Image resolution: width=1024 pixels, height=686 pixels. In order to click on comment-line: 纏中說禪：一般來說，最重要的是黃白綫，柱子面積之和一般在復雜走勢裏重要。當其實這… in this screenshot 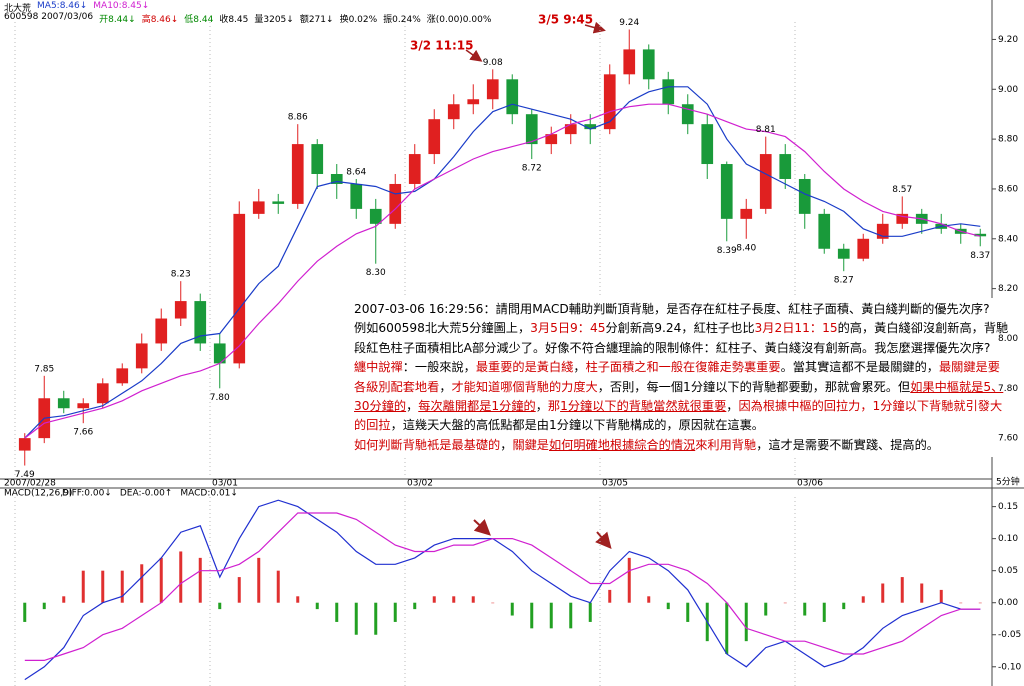, I will do `click(677, 367)`.